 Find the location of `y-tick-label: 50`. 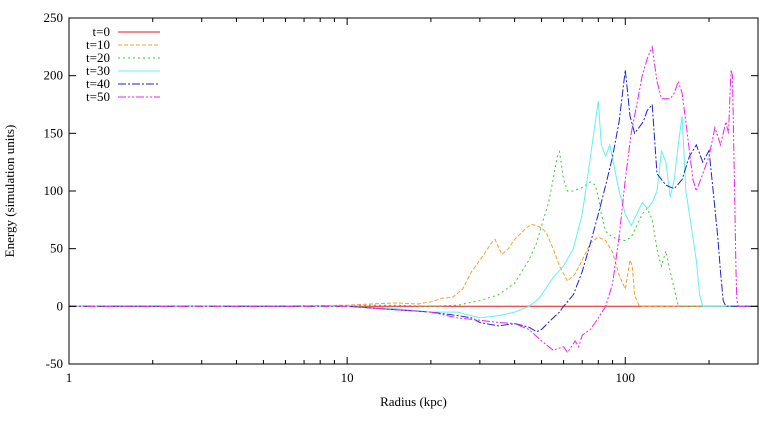

y-tick-label: 50 is located at coordinates (56, 248).